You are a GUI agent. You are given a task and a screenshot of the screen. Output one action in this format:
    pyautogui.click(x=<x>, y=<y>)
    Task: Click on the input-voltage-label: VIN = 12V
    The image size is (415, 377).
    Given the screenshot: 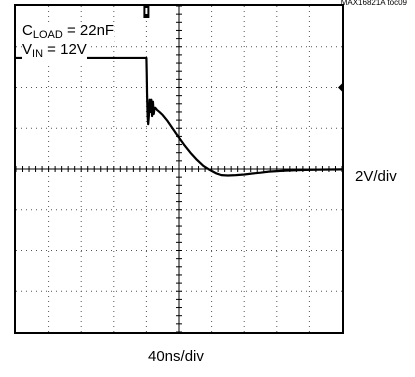 What is the action you would take?
    pyautogui.click(x=54, y=51)
    